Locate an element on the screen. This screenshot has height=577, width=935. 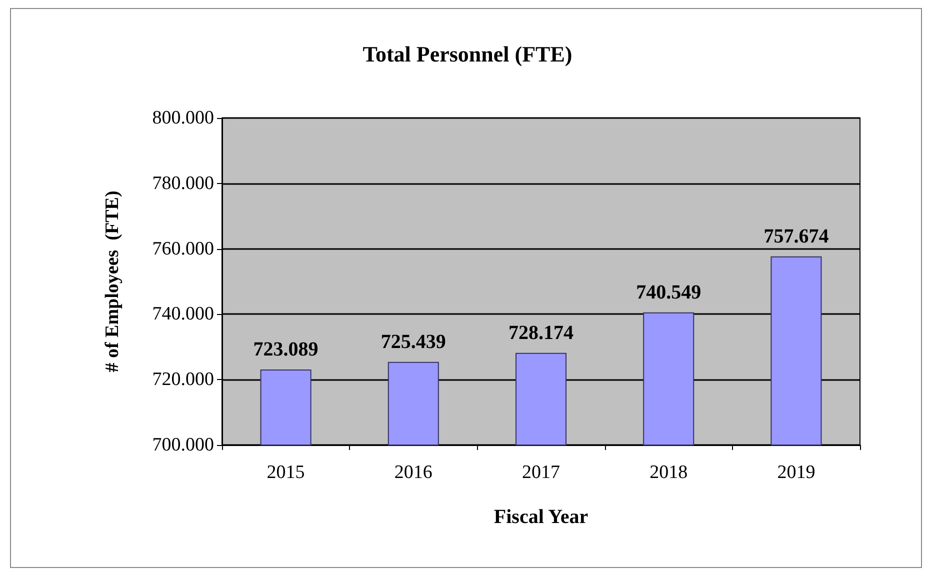
data-label: 757.674 is located at coordinates (796, 236).